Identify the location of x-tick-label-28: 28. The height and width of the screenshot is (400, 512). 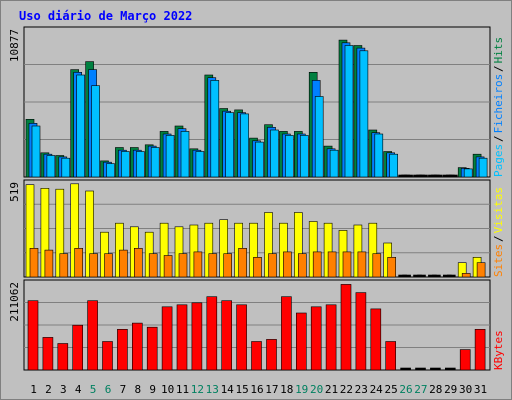
(435, 389).